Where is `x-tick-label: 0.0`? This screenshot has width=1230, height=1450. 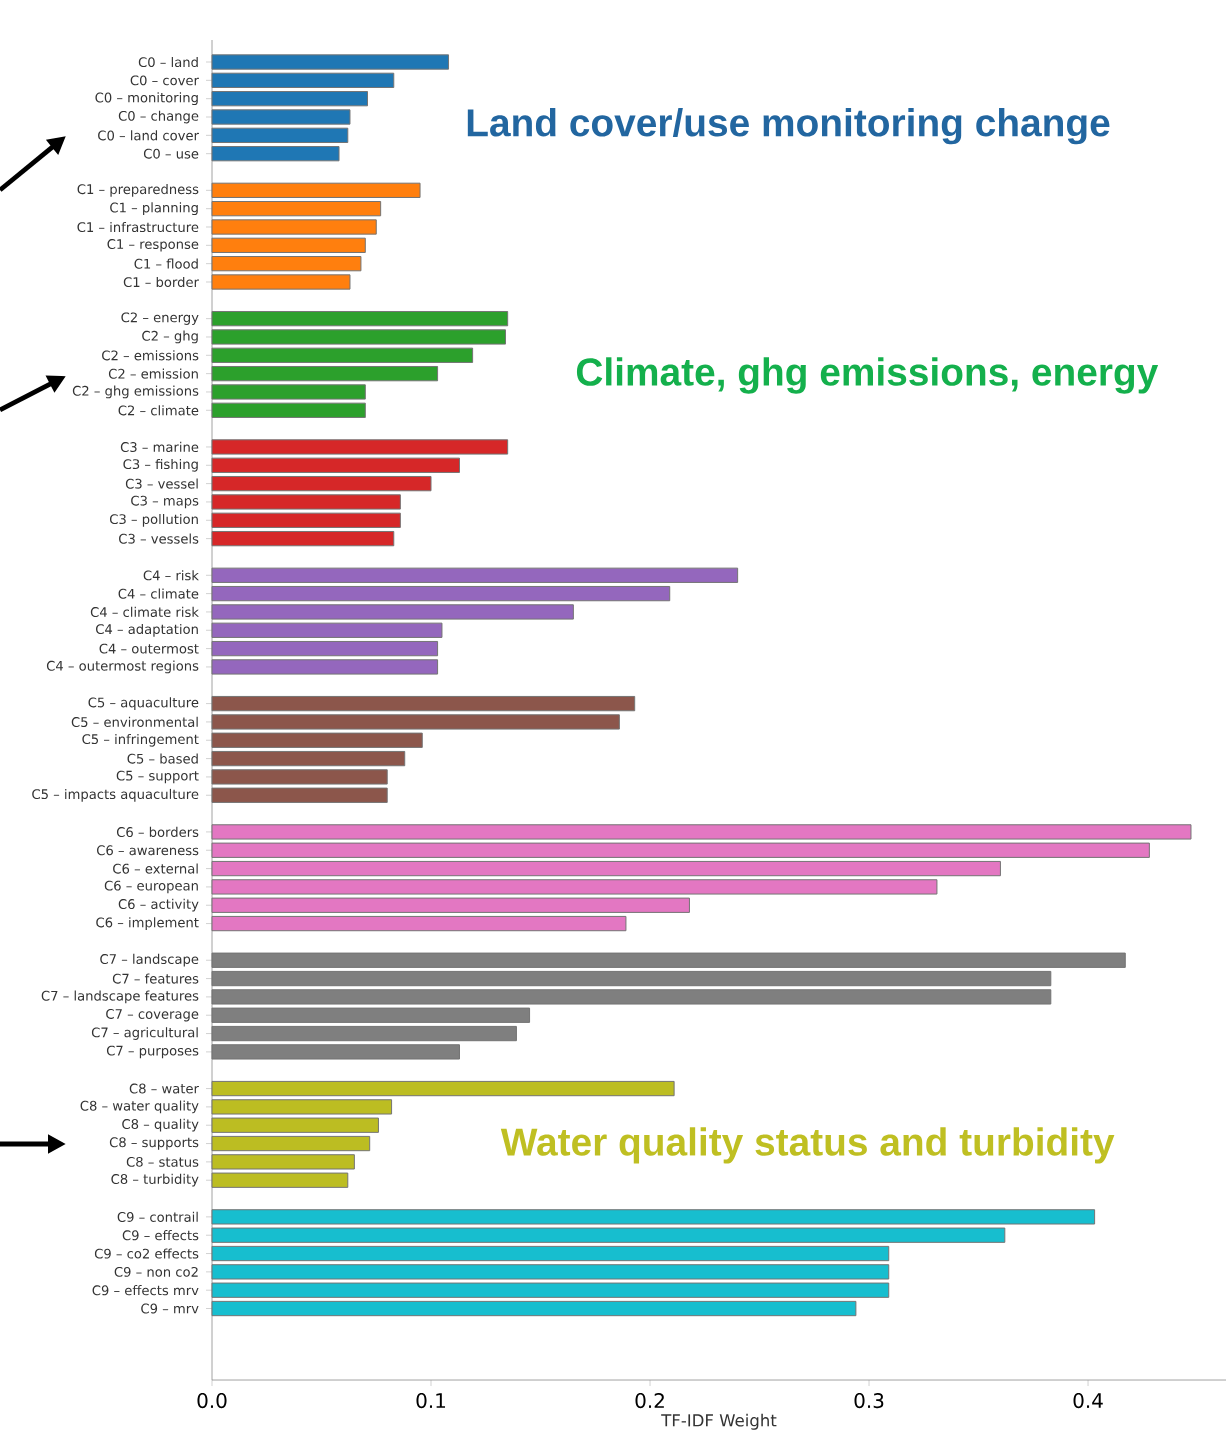
x-tick-label: 0.0 is located at coordinates (212, 1401).